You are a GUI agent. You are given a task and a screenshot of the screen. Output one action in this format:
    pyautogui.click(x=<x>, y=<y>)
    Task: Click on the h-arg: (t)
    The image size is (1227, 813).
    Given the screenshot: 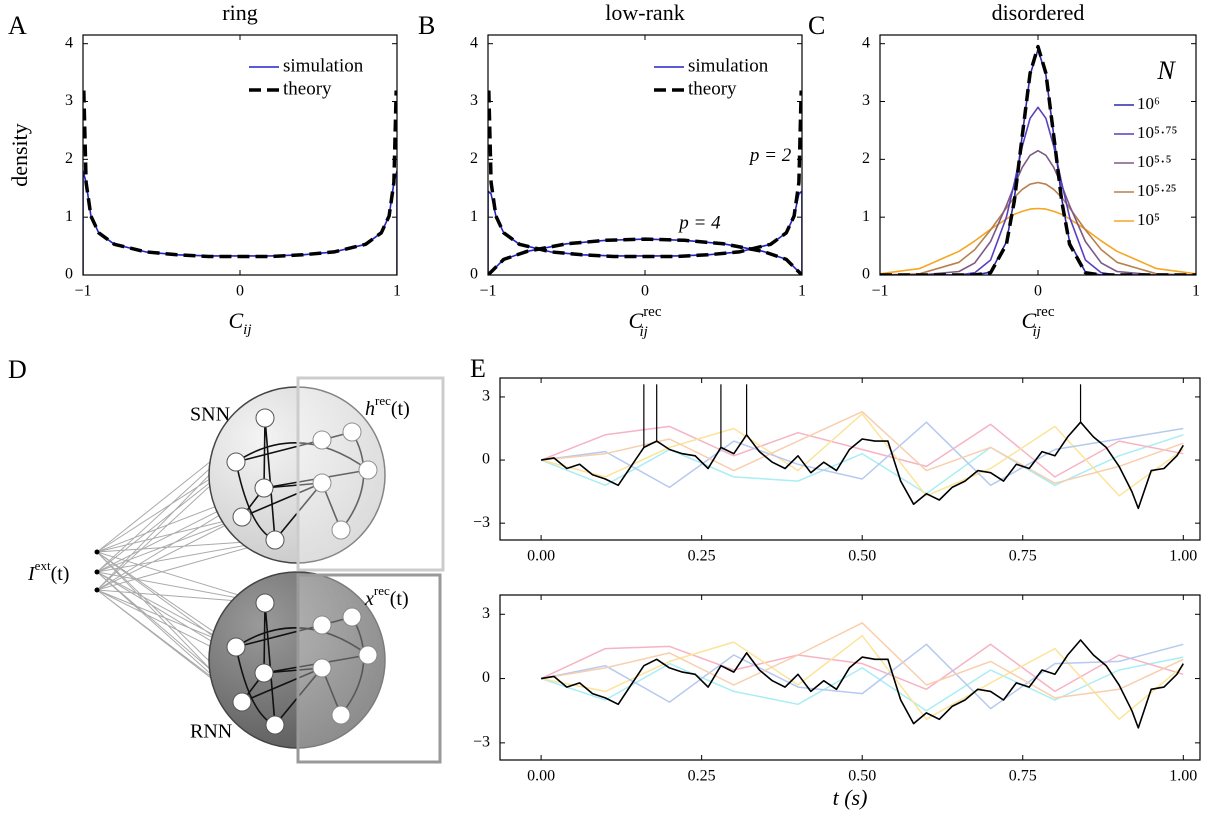 What is the action you would take?
    pyautogui.click(x=400, y=409)
    